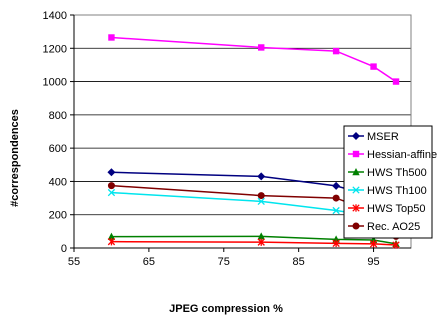  I want to click on legend-label: HWS Top50, so click(396, 209).